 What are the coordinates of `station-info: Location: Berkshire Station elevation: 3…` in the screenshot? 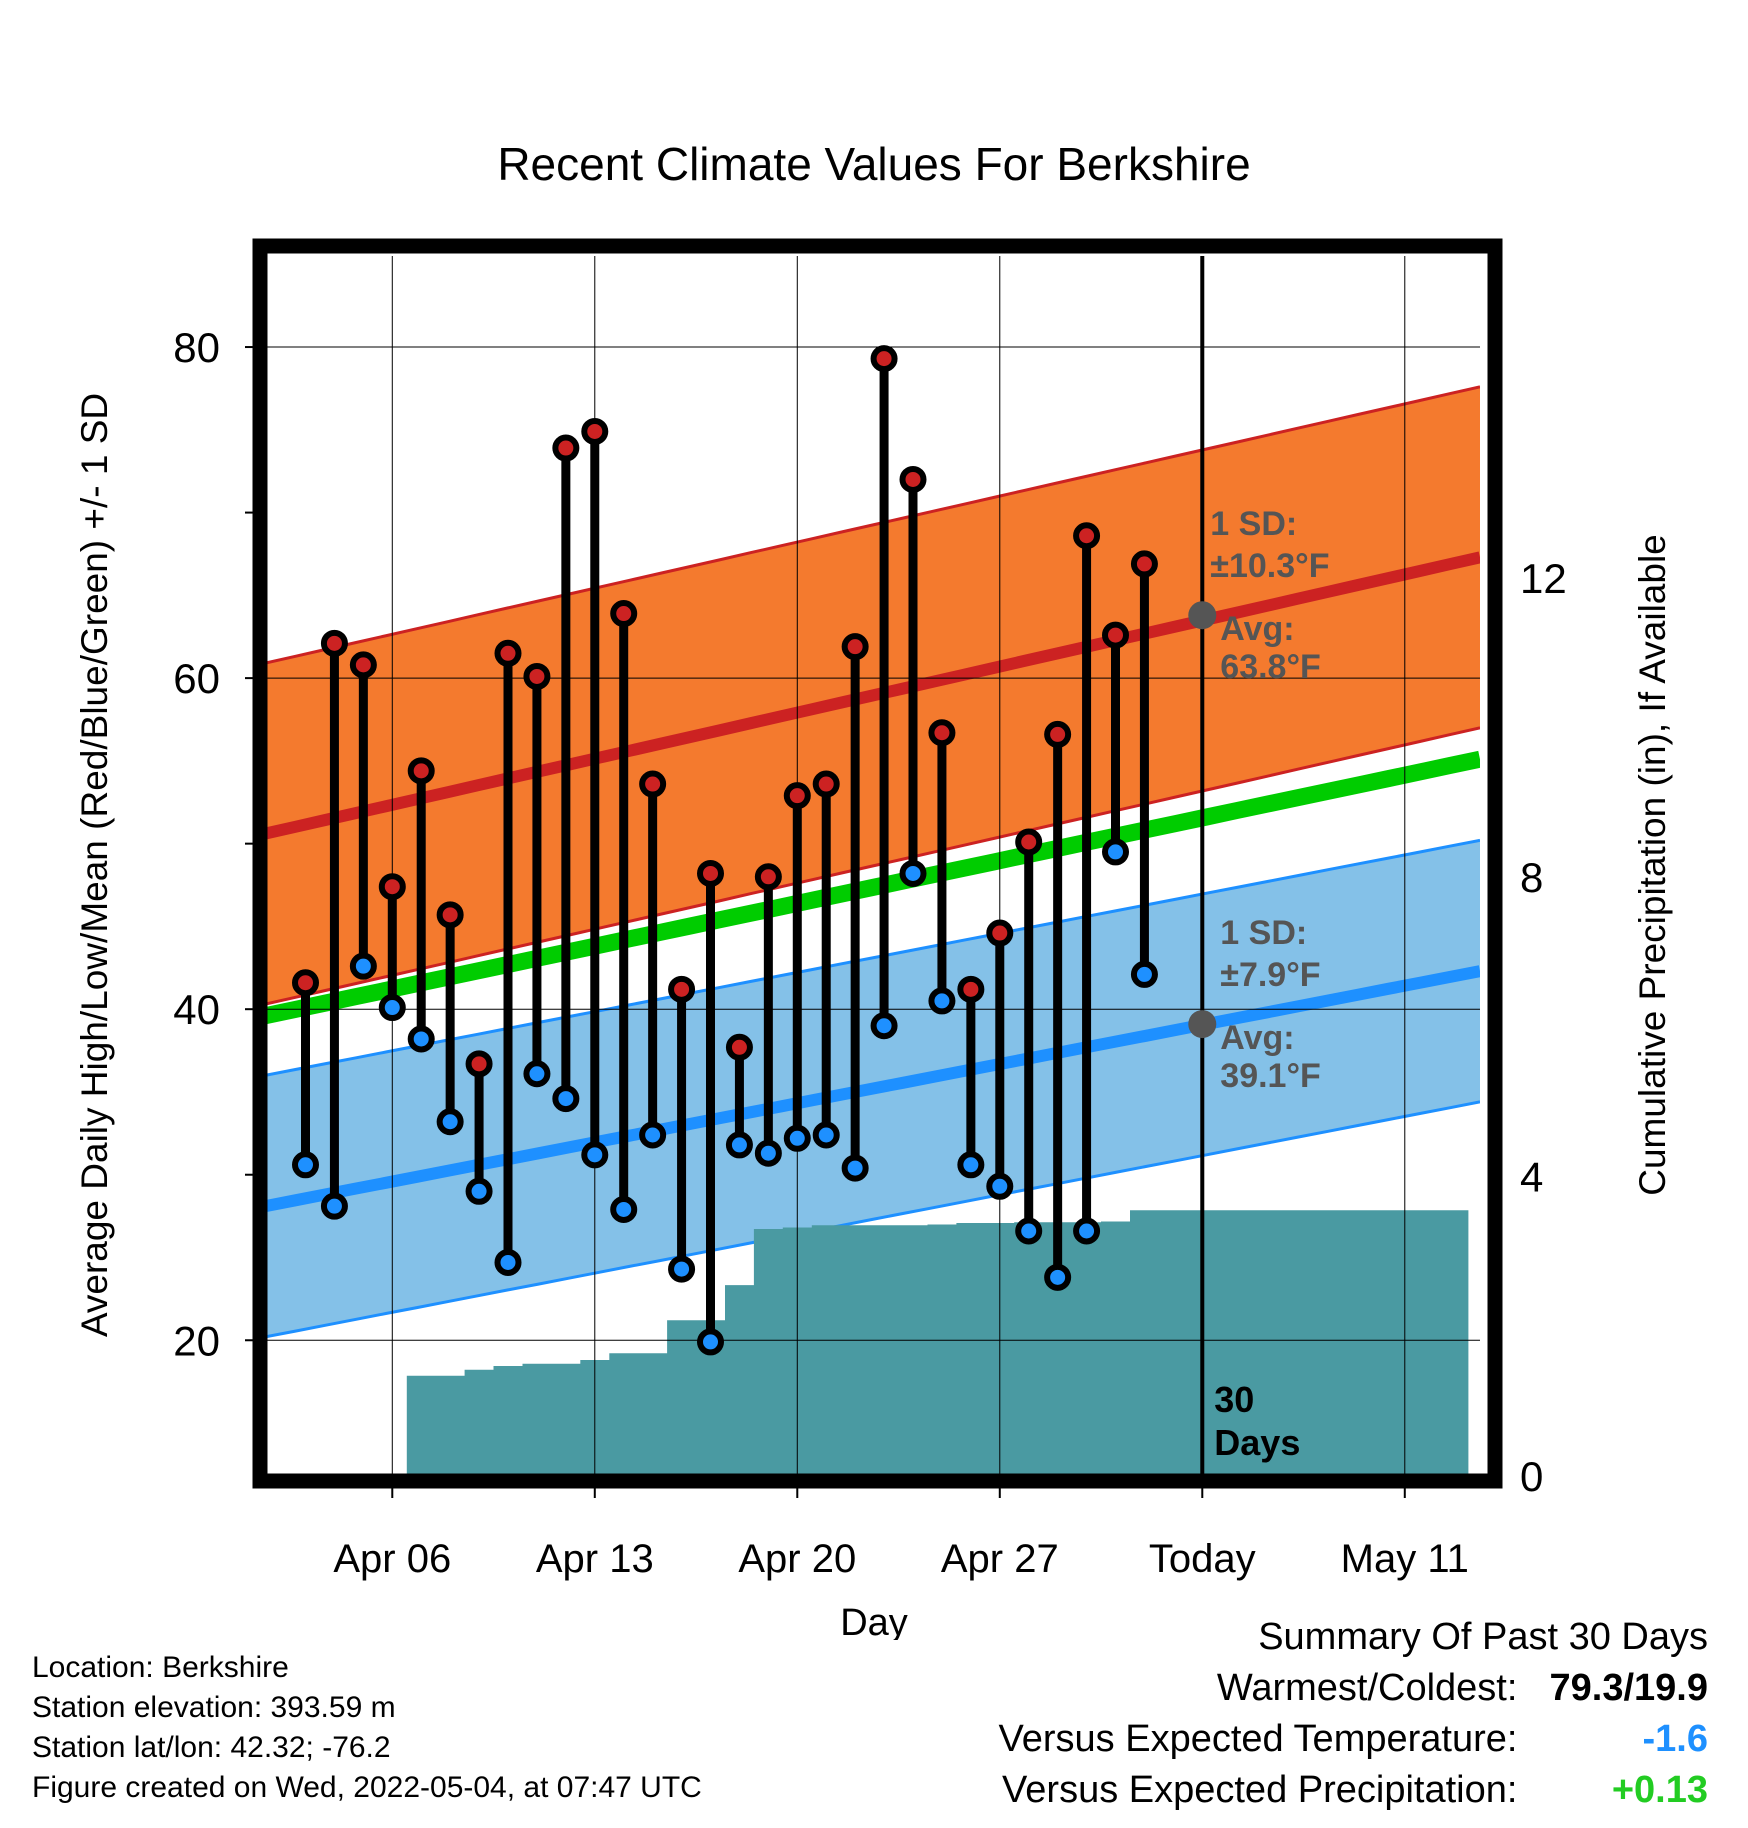 It's located at (367, 1728).